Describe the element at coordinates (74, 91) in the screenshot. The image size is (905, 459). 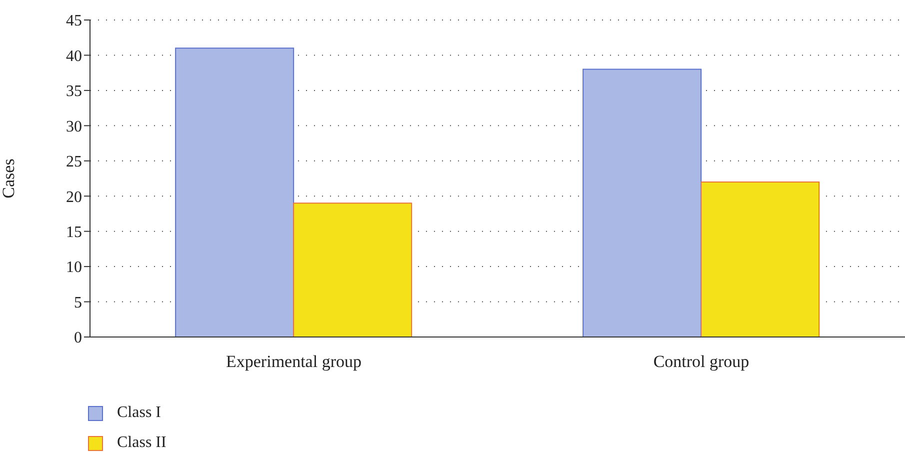
I see `y-tick-label: 35` at that location.